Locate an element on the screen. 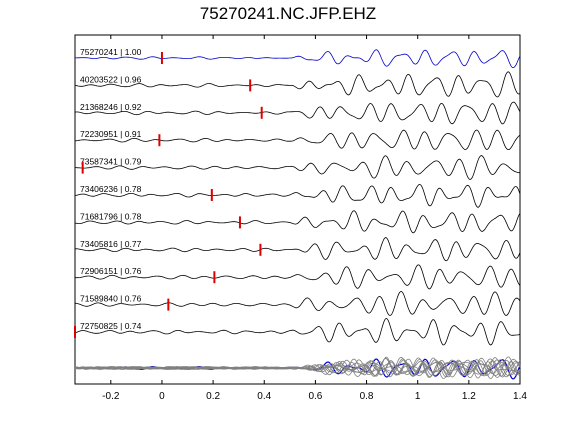 Image resolution: width=576 pixels, height=432 pixels. trace-label: 21368246 | 0.92 is located at coordinates (111, 107).